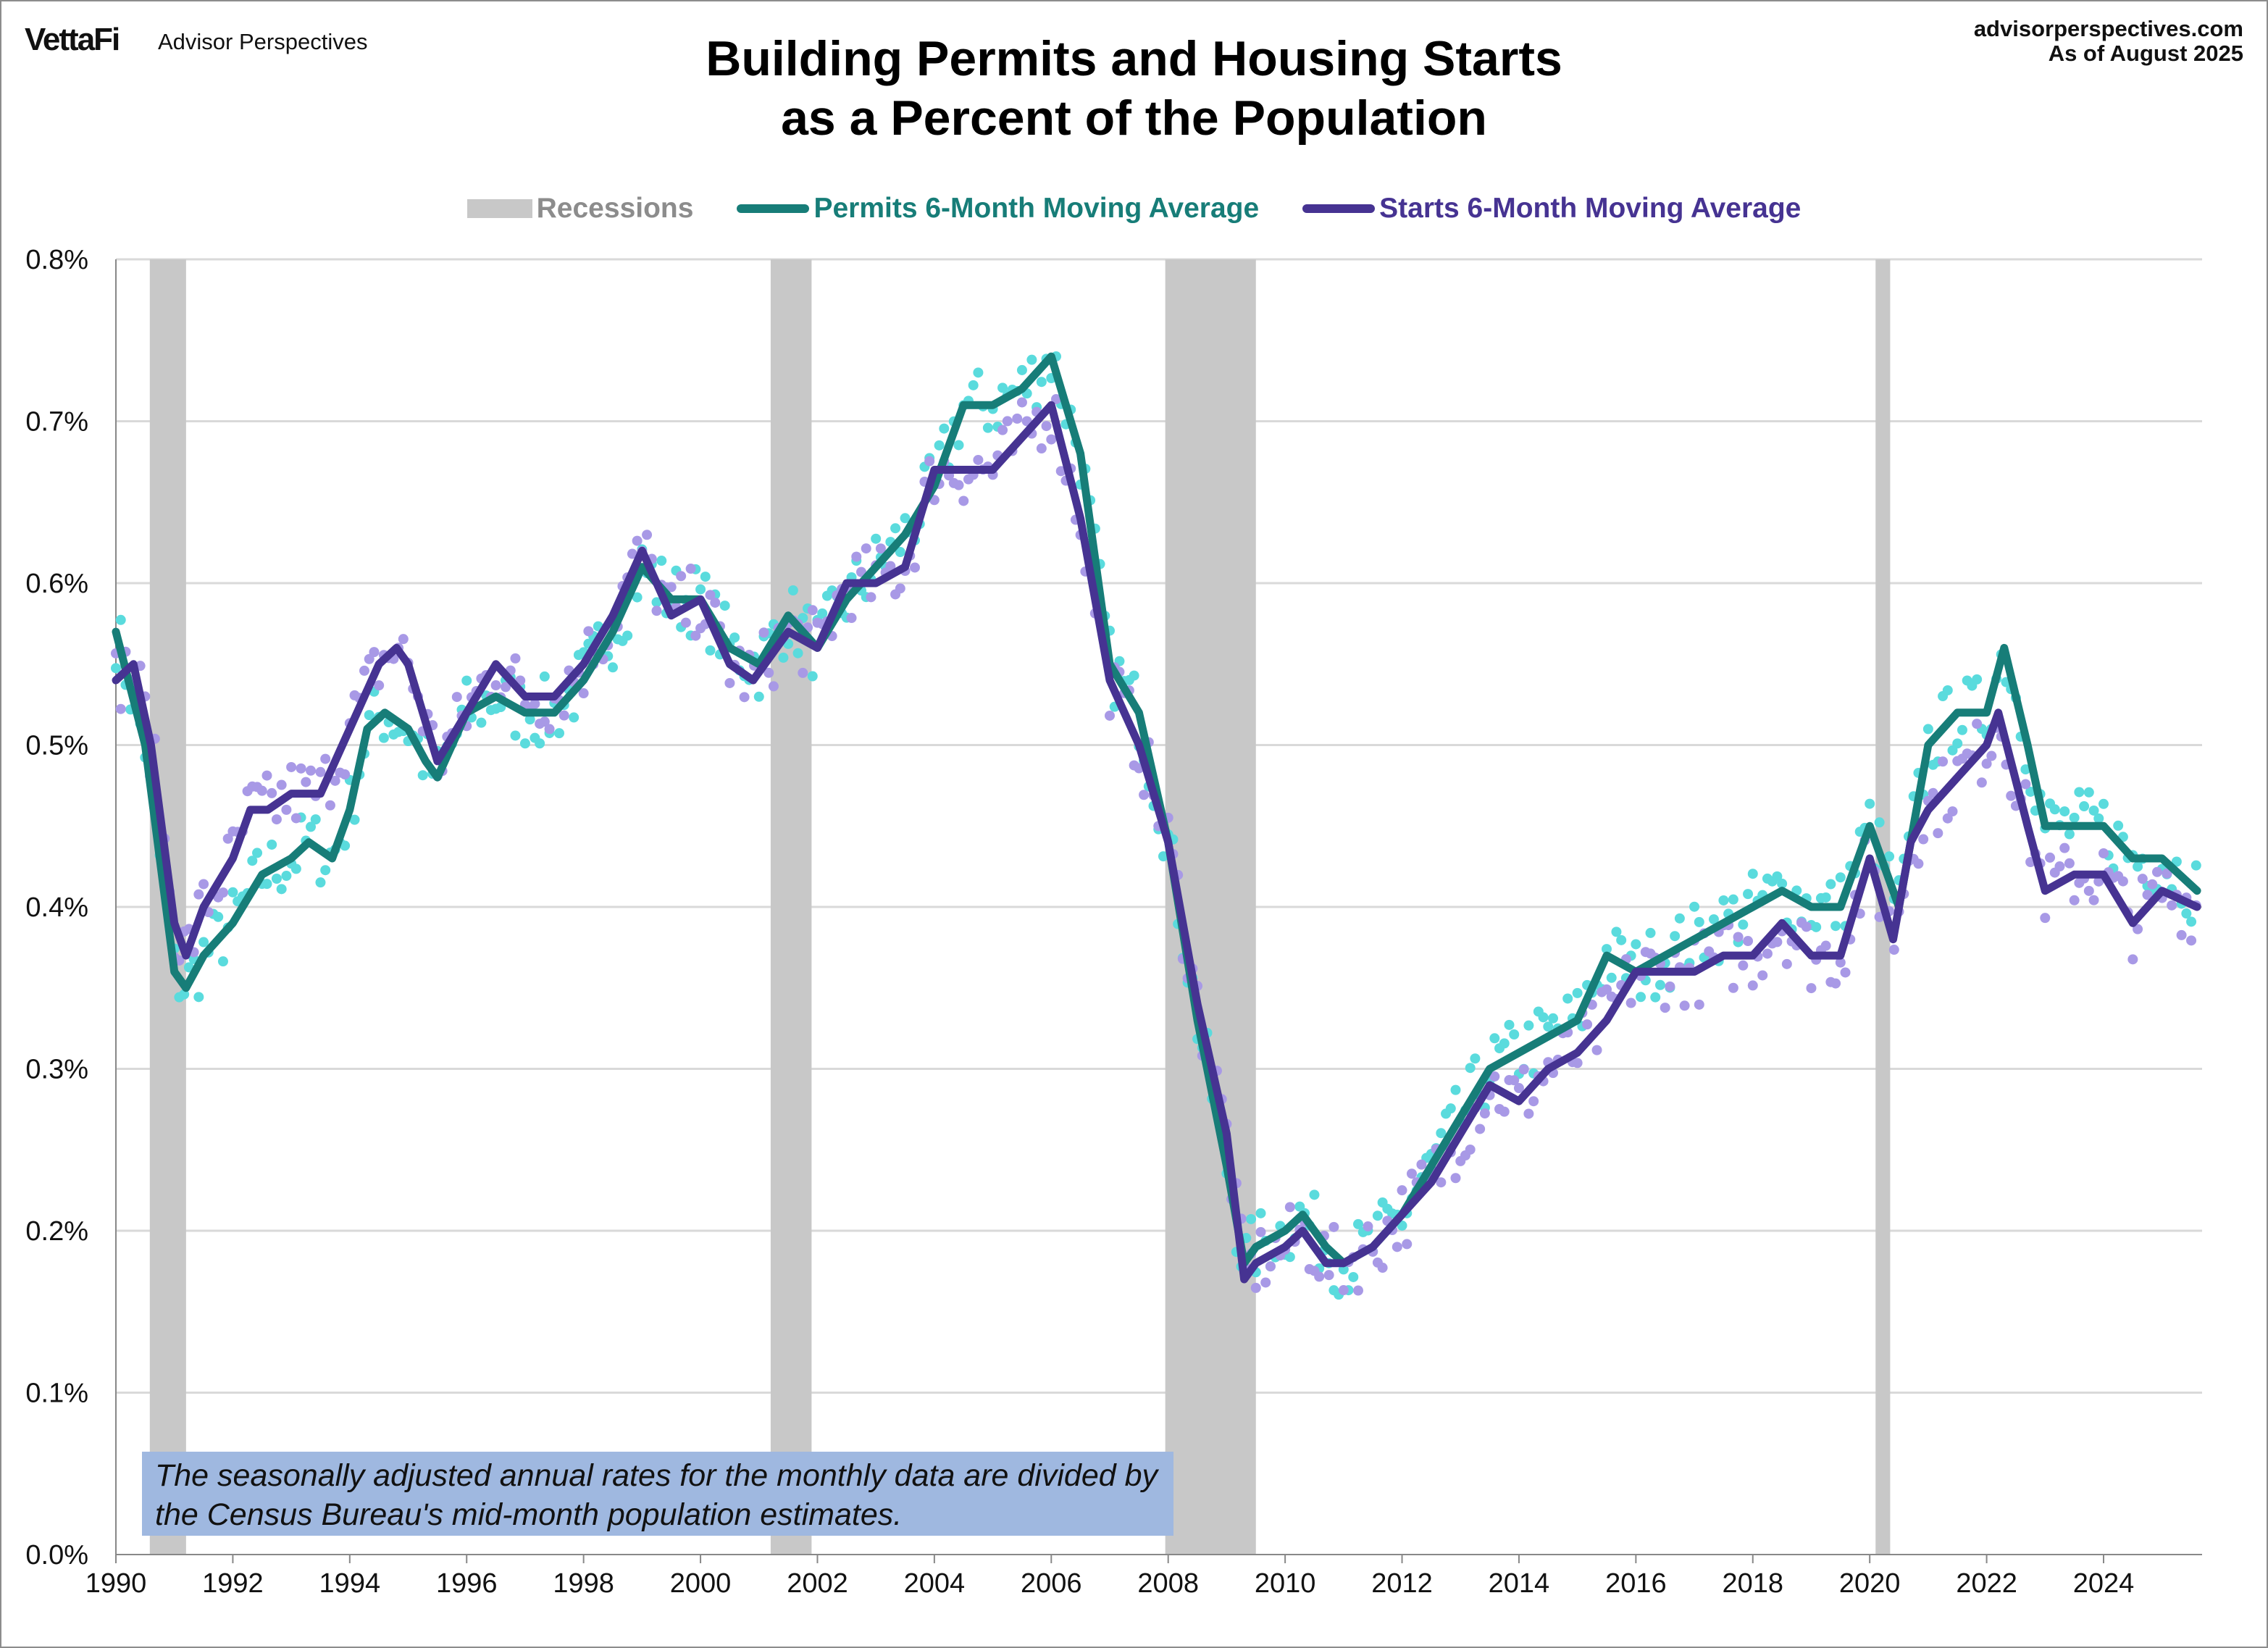 This screenshot has height=1648, width=2268. Describe the element at coordinates (1051, 1583) in the screenshot. I see `x-tick-label: 2006` at that location.